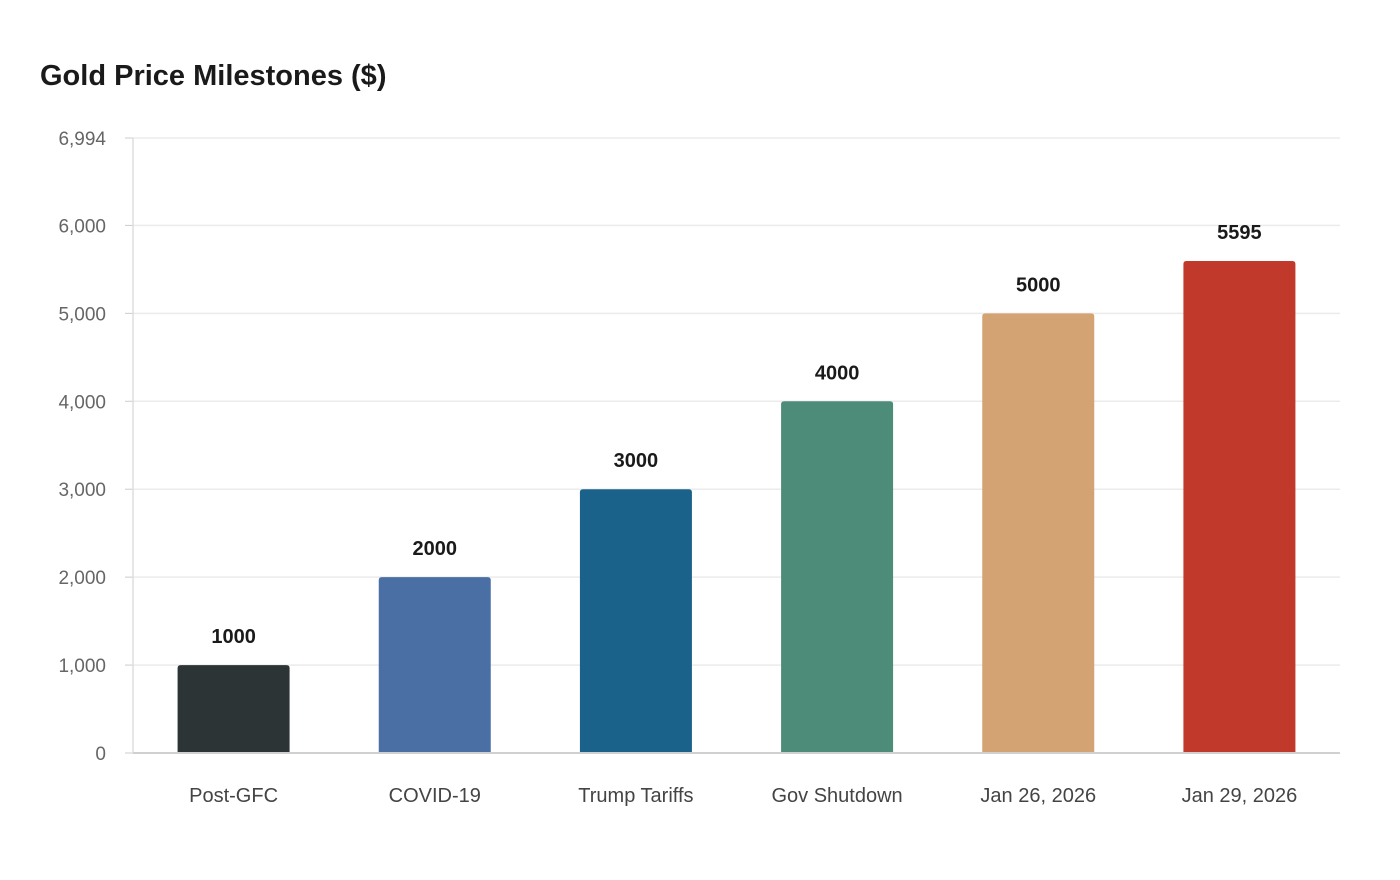  What do you see at coordinates (82, 666) in the screenshot?
I see `y-tick-label: 1,000` at bounding box center [82, 666].